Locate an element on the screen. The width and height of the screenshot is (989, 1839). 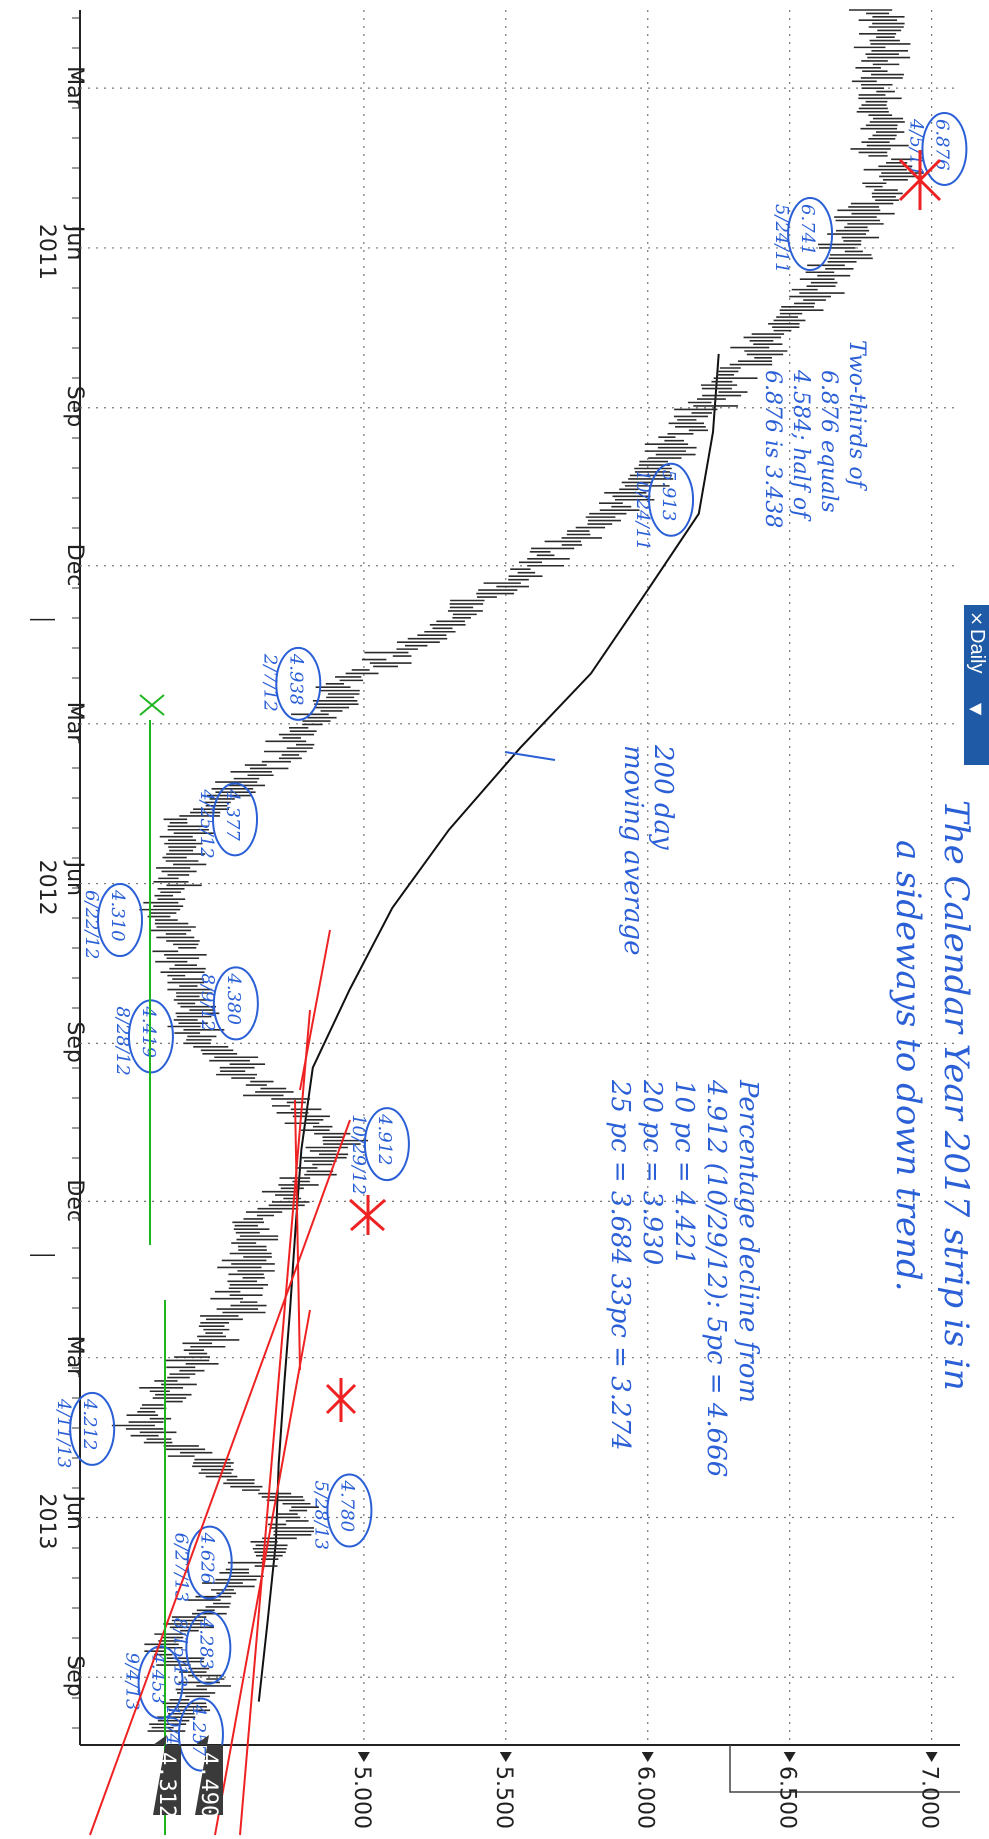
annotation-date: 5/28/13 is located at coordinates (320, 1515).